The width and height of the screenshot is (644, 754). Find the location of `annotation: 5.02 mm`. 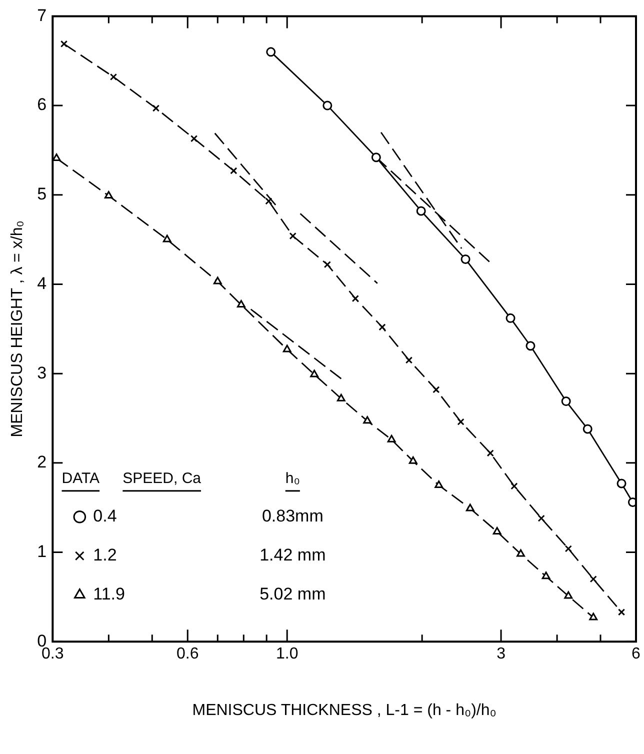

annotation: 5.02 mm is located at coordinates (293, 594).